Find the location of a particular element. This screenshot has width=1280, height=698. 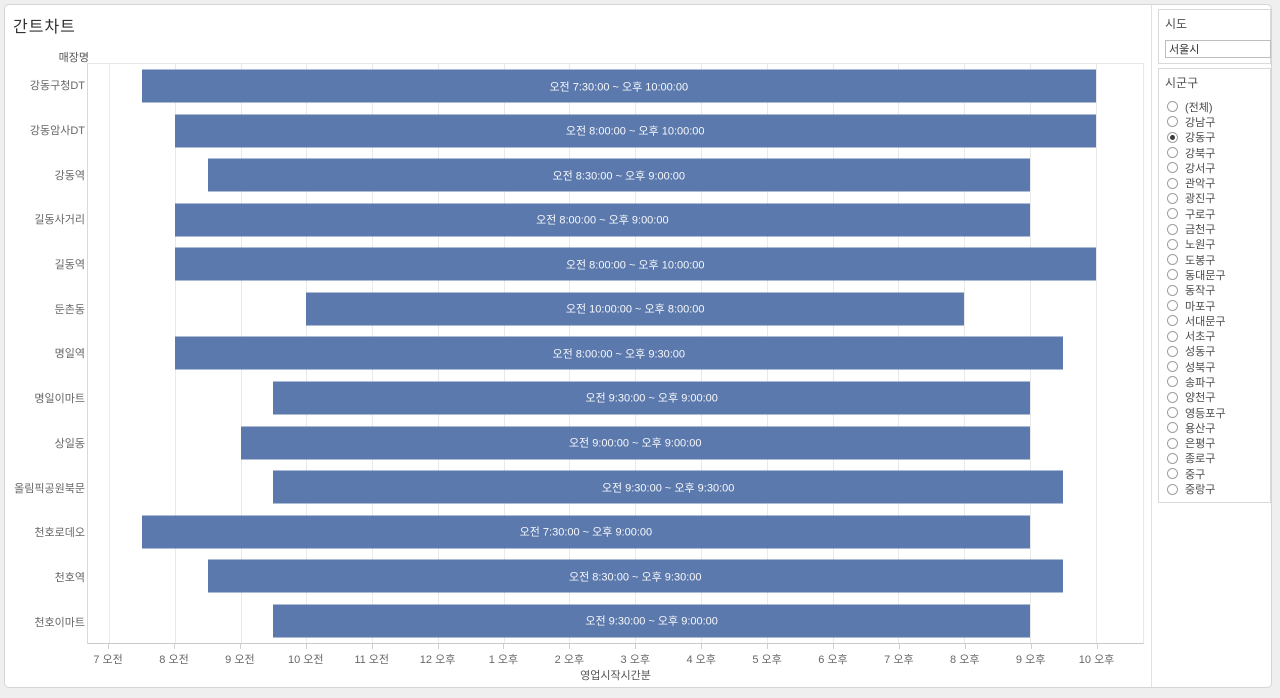

sigungu-radio-option: 관악구 is located at coordinates (1214, 182).